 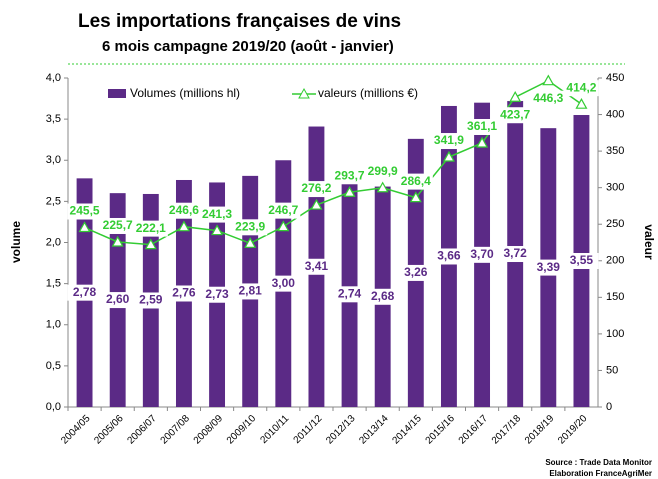 I want to click on x-tick-label: 2010/11, so click(x=274, y=429).